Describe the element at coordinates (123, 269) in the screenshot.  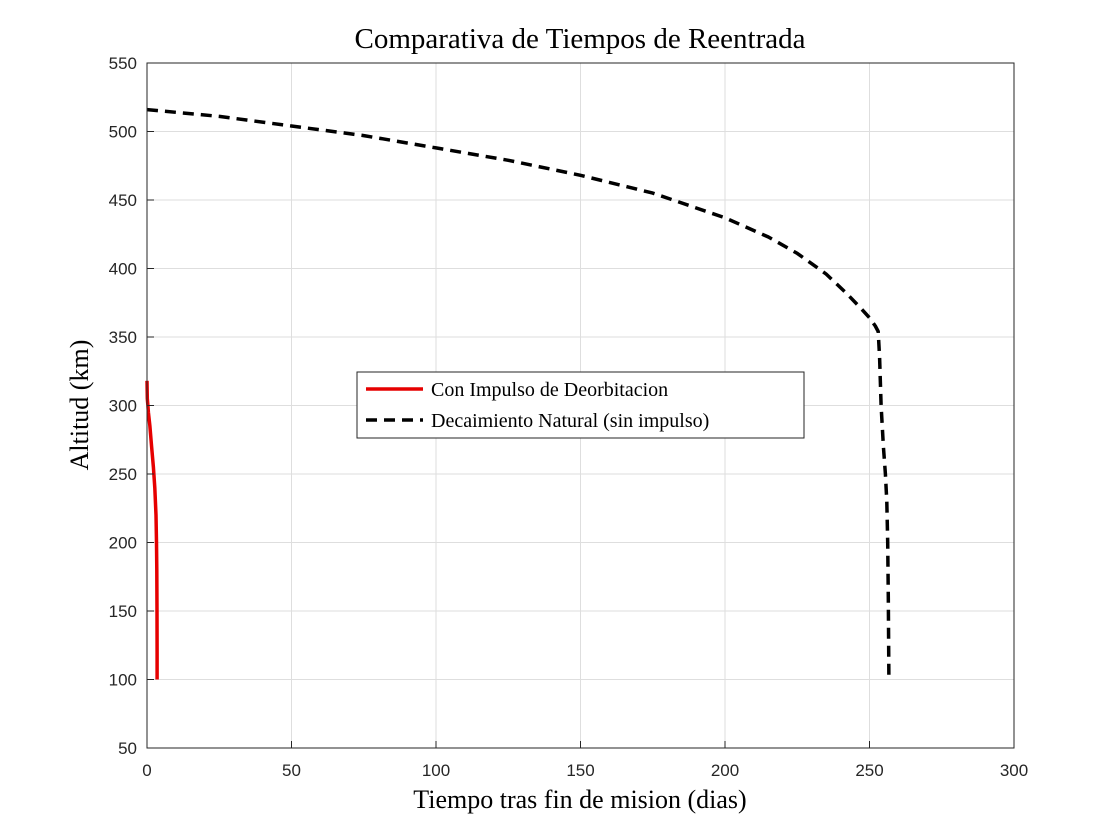
I see `y-tick-label: 400` at that location.